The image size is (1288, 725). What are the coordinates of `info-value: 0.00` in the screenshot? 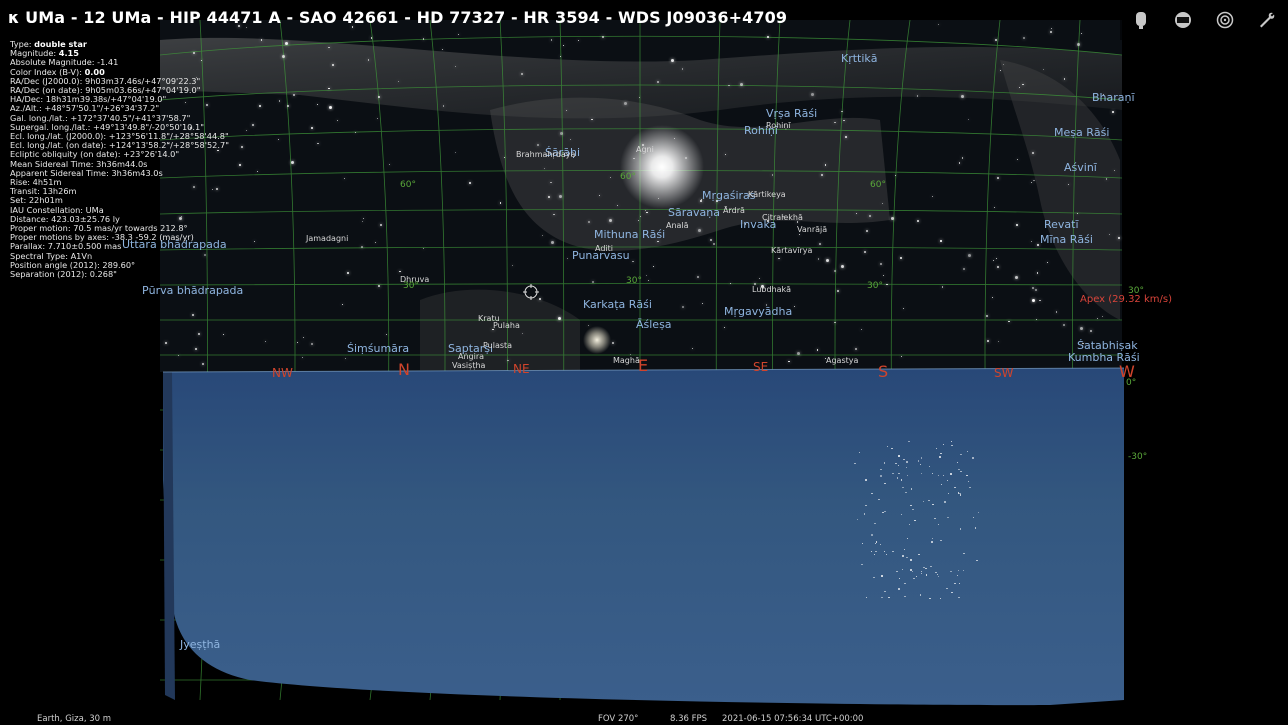 It's located at (94, 71).